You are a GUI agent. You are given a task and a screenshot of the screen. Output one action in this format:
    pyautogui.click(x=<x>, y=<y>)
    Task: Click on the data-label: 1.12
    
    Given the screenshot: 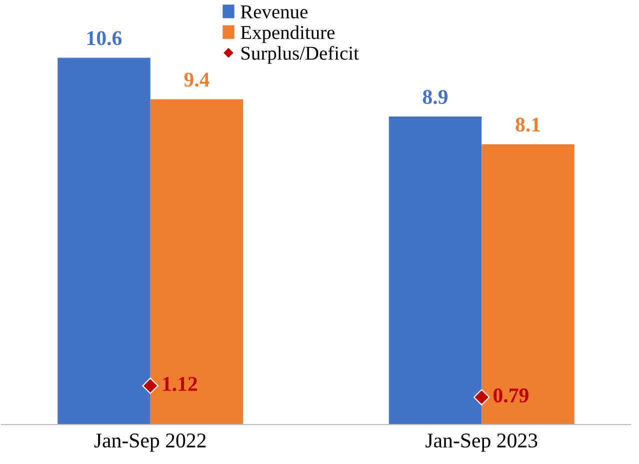 What is the action you would take?
    pyautogui.click(x=180, y=384)
    